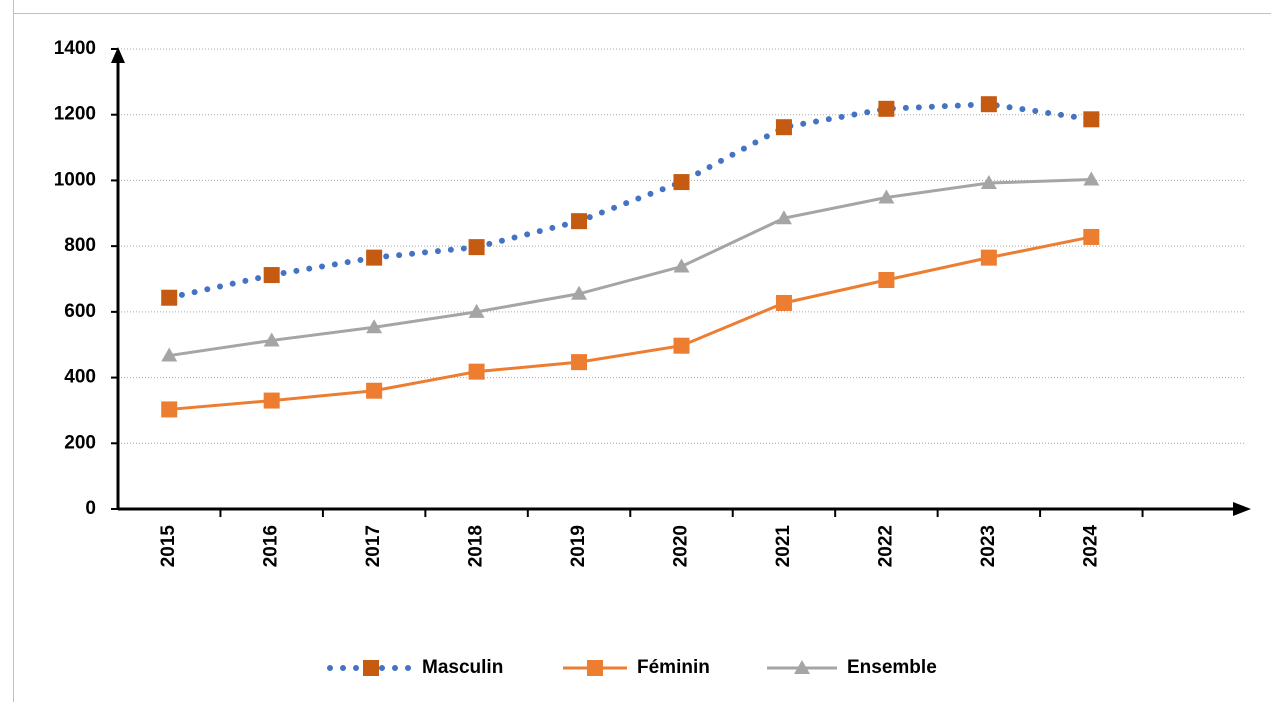  What do you see at coordinates (462, 667) in the screenshot?
I see `legend-label: Masculin` at bounding box center [462, 667].